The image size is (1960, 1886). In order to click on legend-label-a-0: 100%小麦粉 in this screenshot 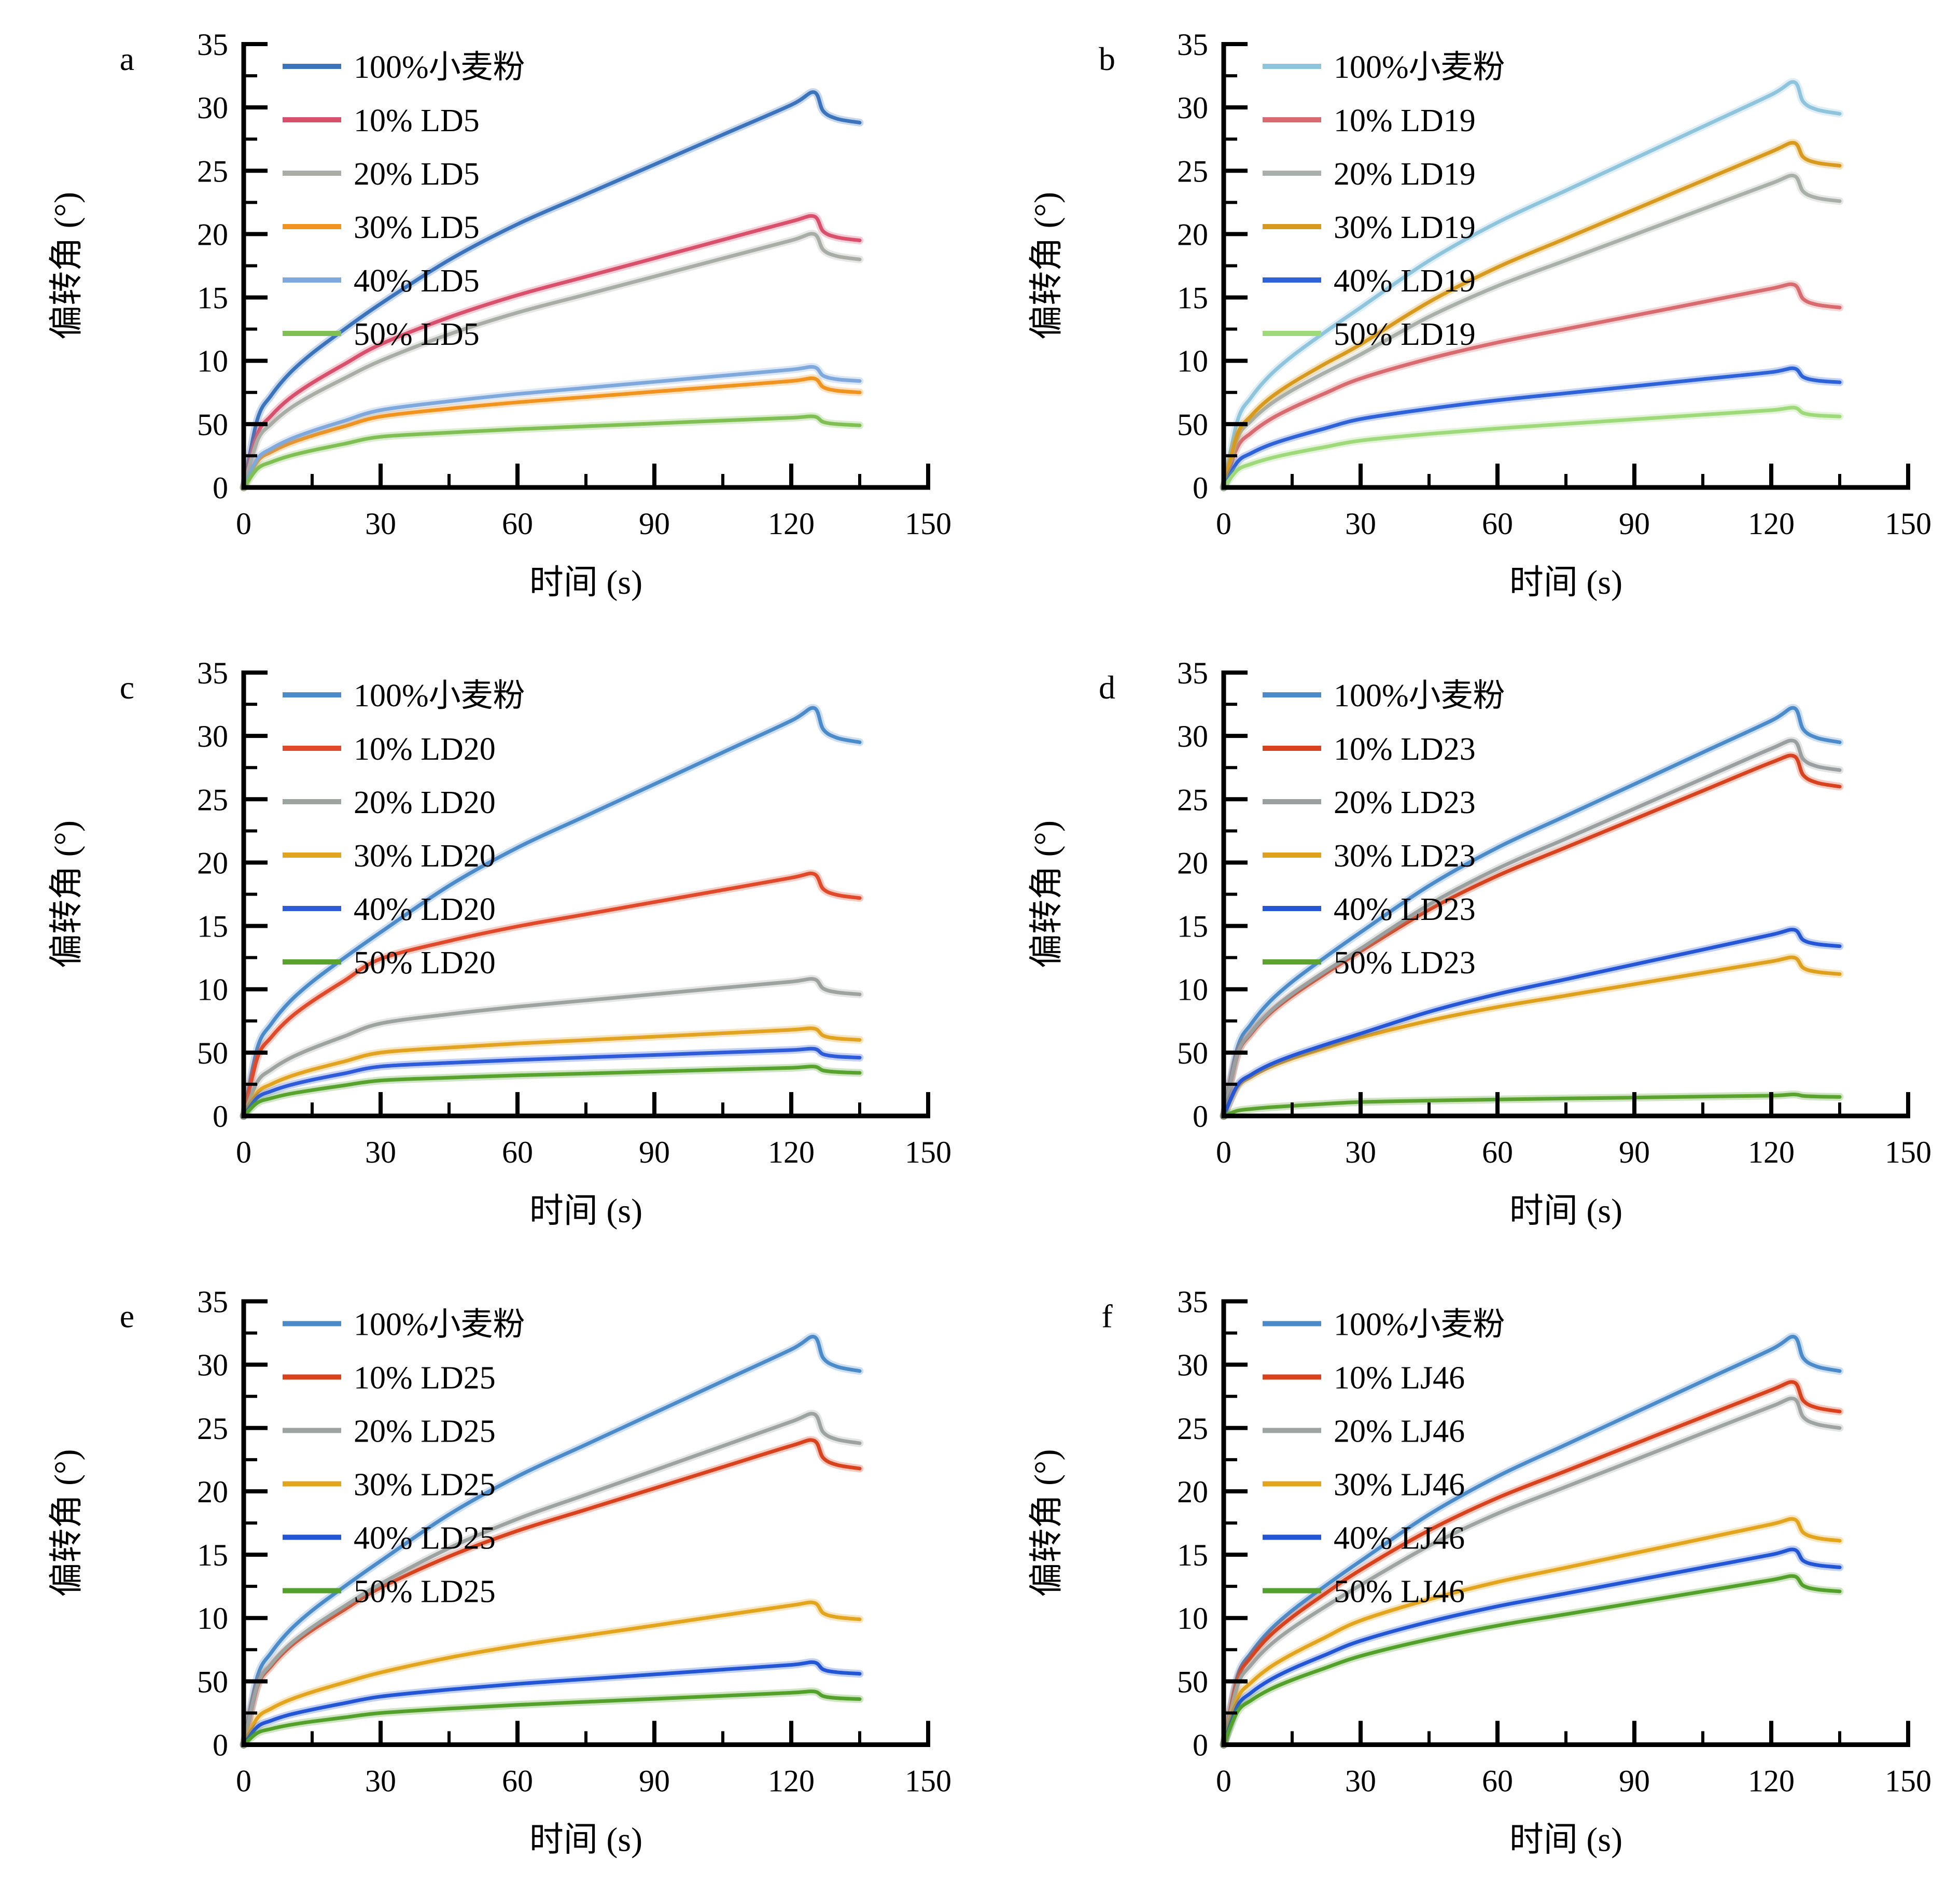, I will do `click(439, 67)`.